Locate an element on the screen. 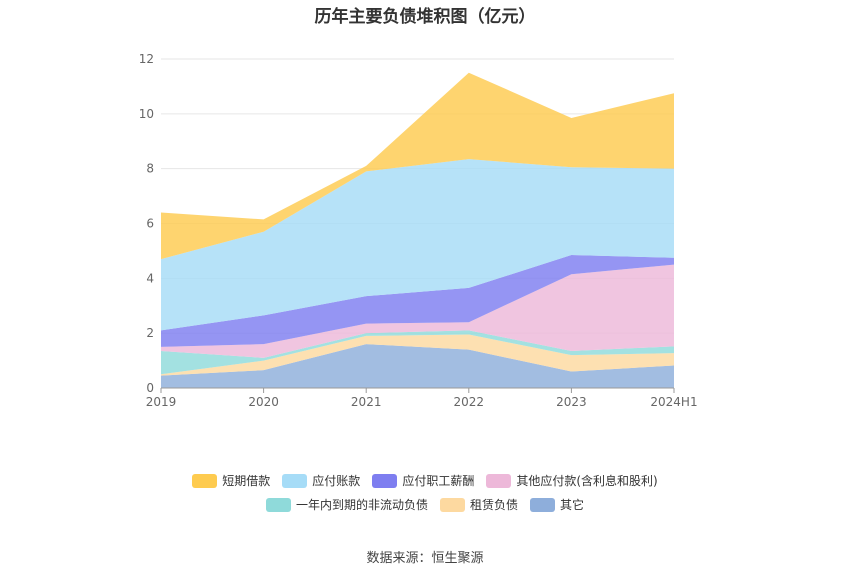 The image size is (850, 575). legend-item: 其它 is located at coordinates (557, 504).